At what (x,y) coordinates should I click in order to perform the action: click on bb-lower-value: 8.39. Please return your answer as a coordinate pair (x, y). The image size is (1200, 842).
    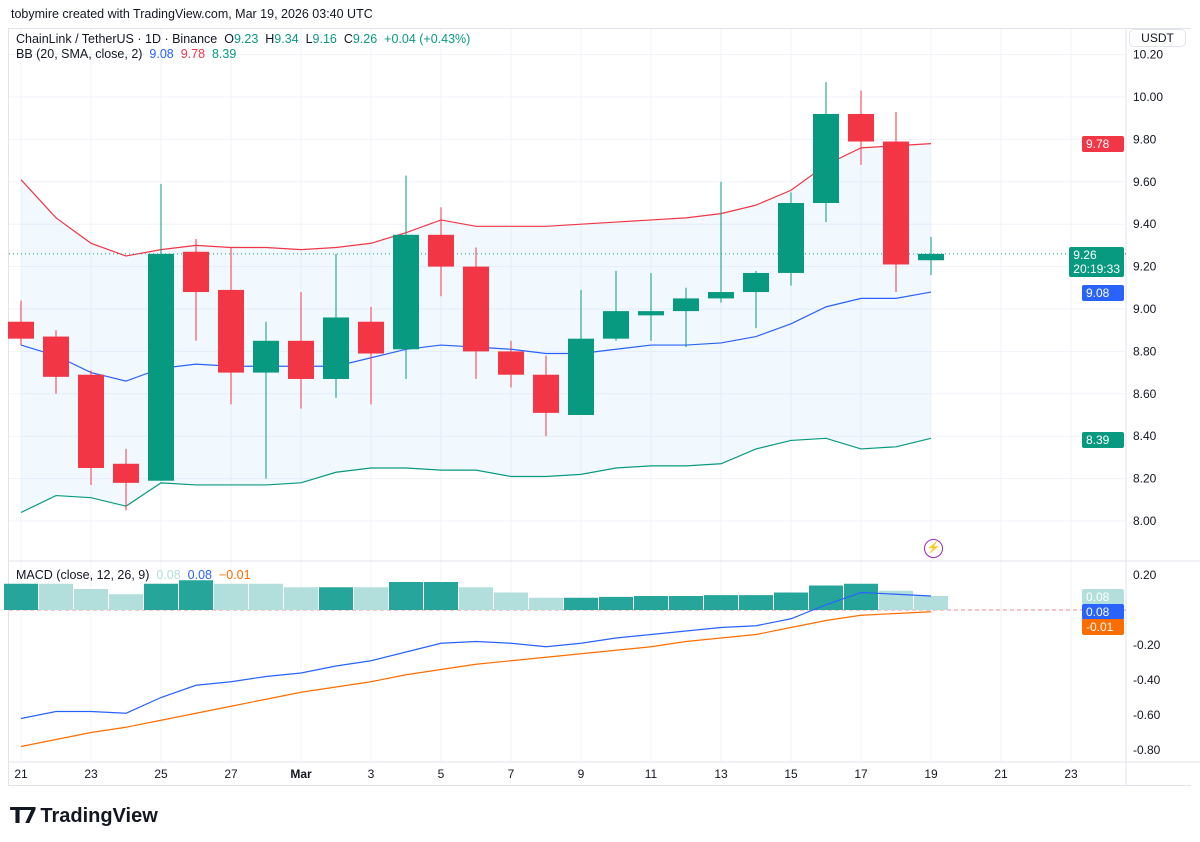
    Looking at the image, I should click on (224, 54).